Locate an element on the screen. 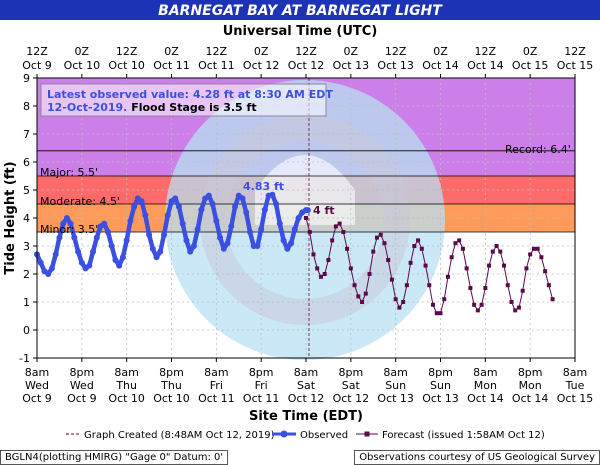 The width and height of the screenshot is (600, 465). datum-footer: BGLN4(plotting HMIRG) "Gage 0" Datum: 0' is located at coordinates (114, 457).